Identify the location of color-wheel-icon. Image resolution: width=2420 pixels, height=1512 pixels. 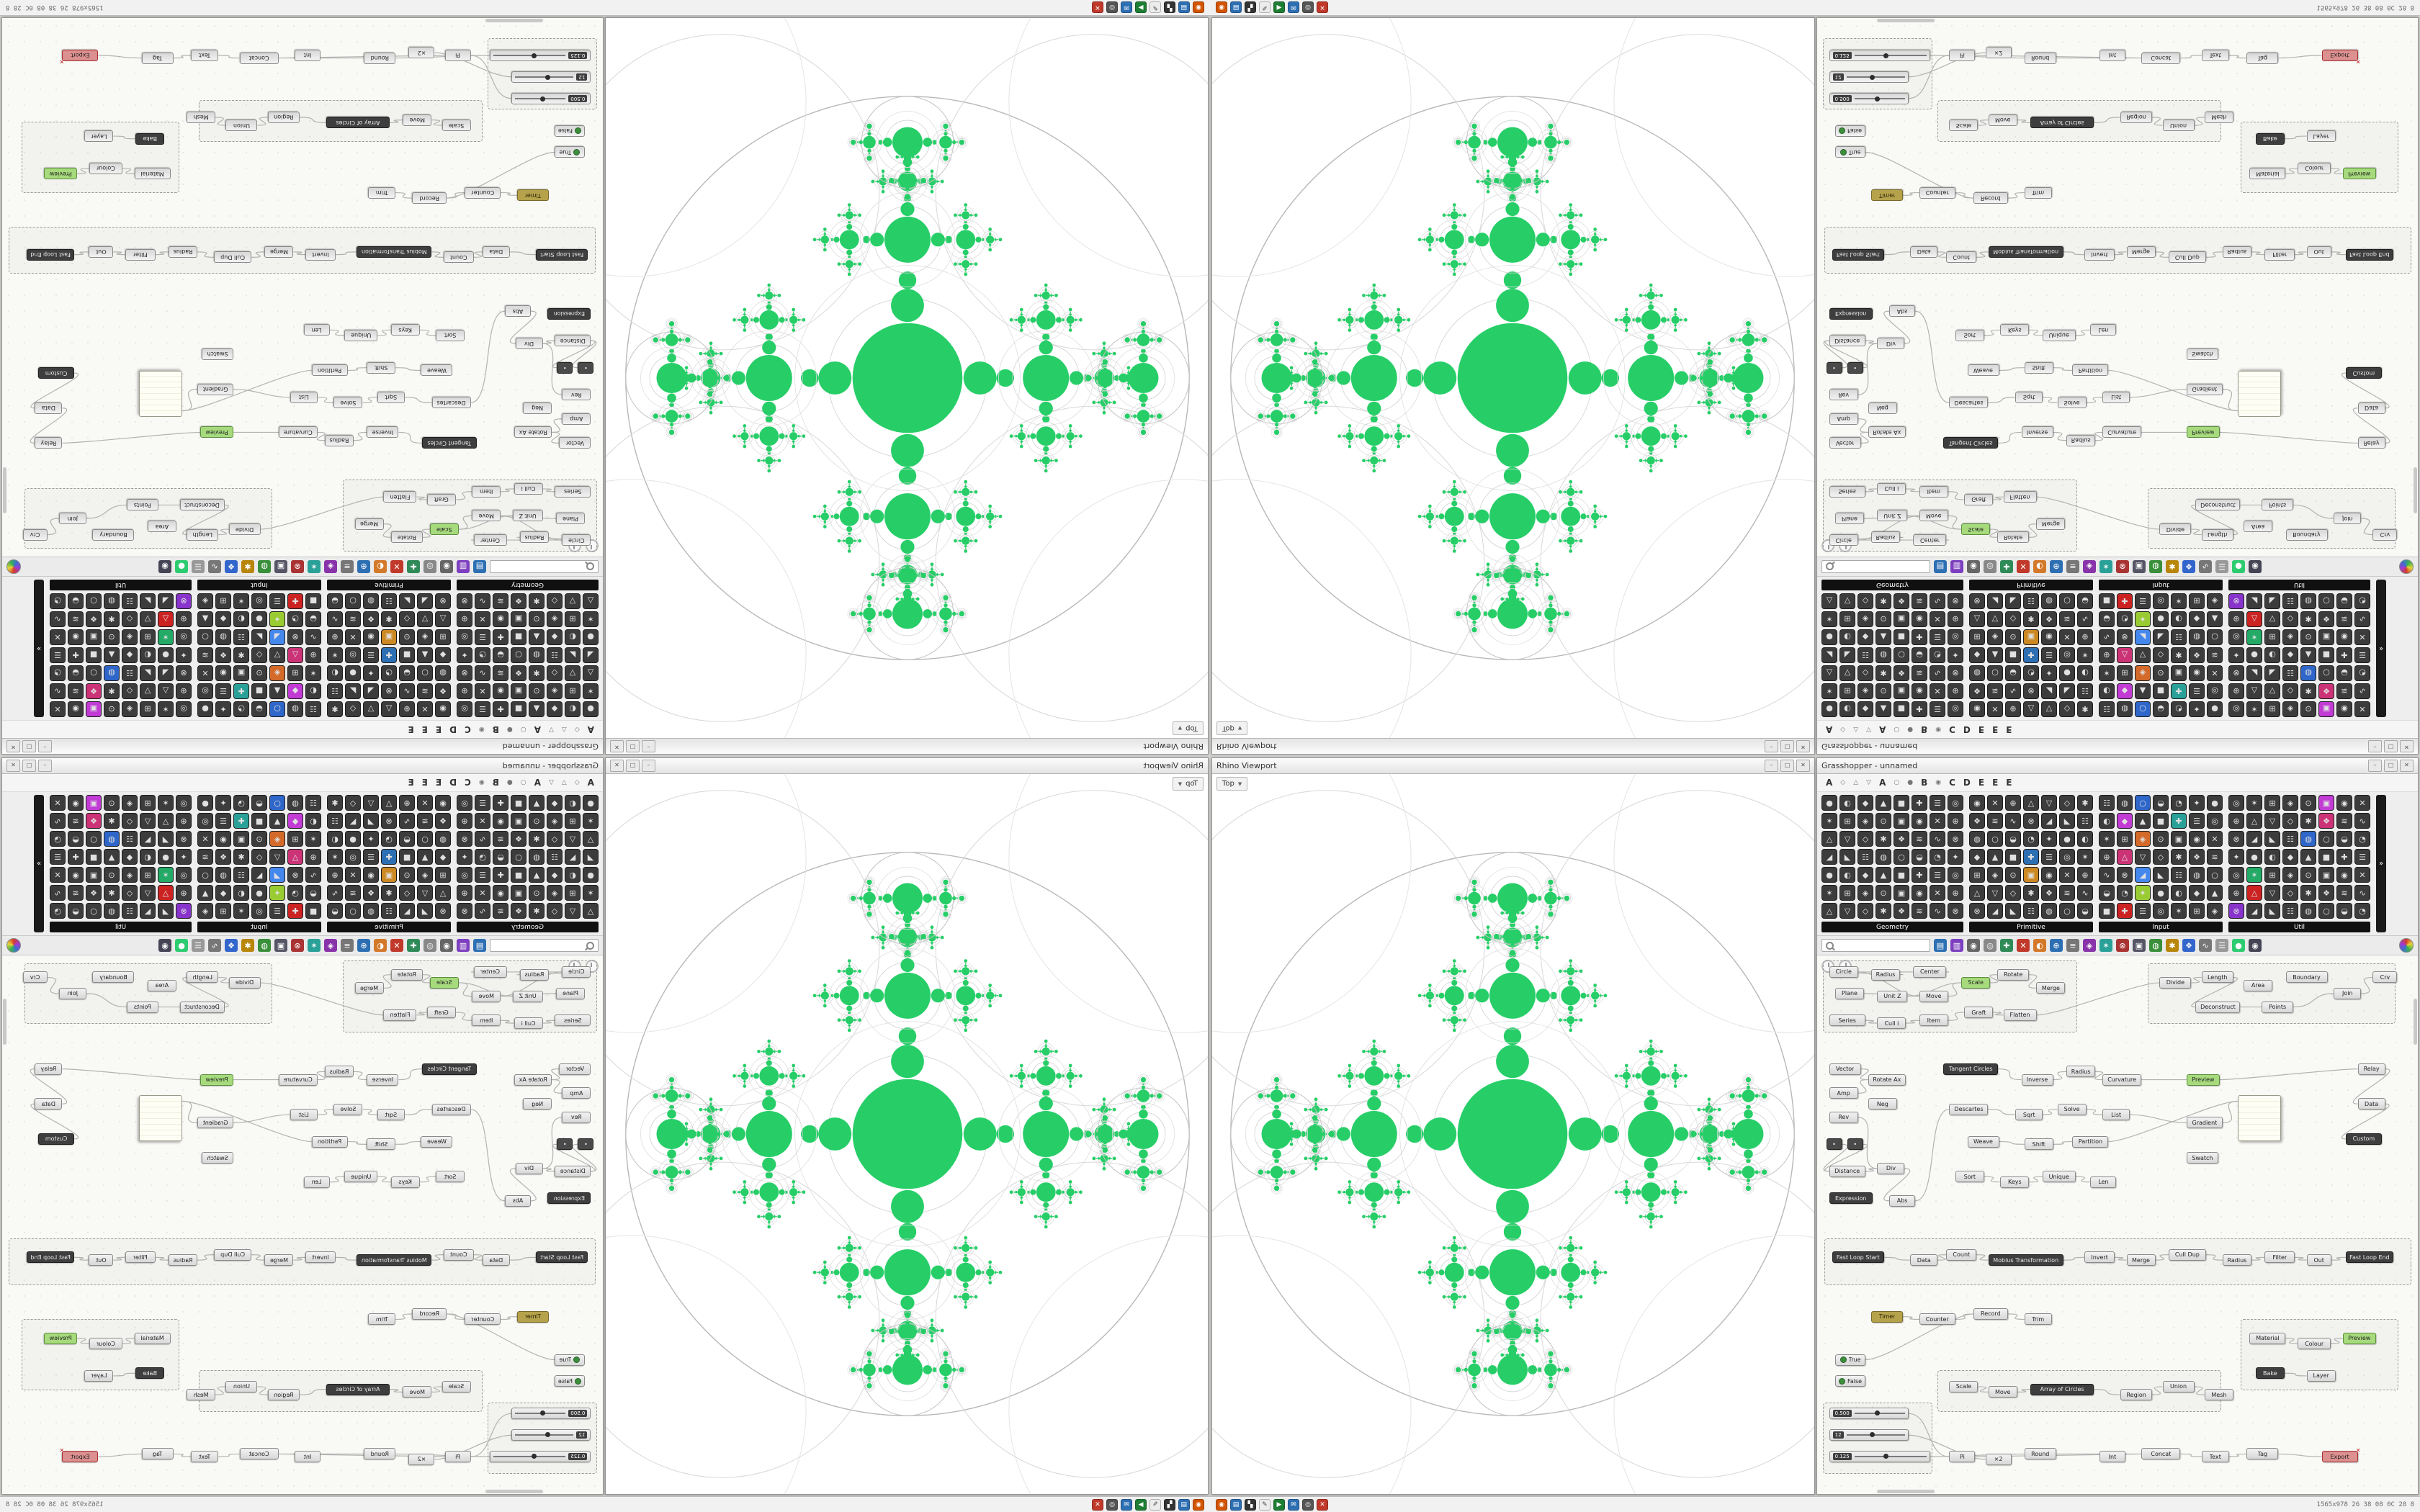
(13, 566).